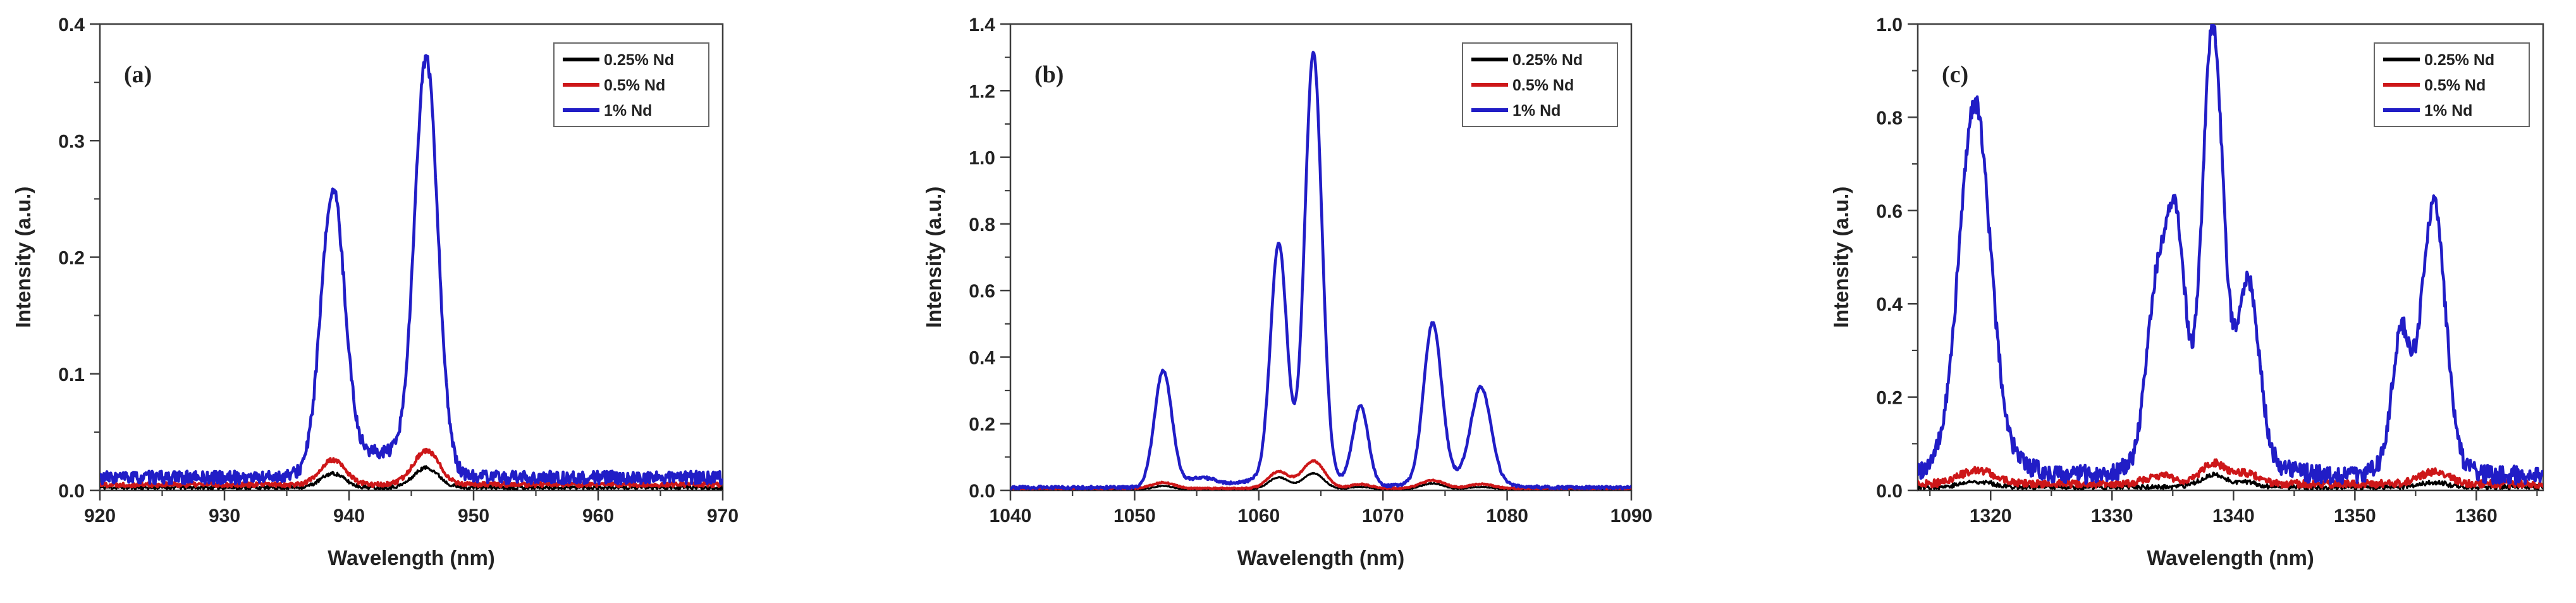  I want to click on x-tick-label: 1350, so click(2355, 516).